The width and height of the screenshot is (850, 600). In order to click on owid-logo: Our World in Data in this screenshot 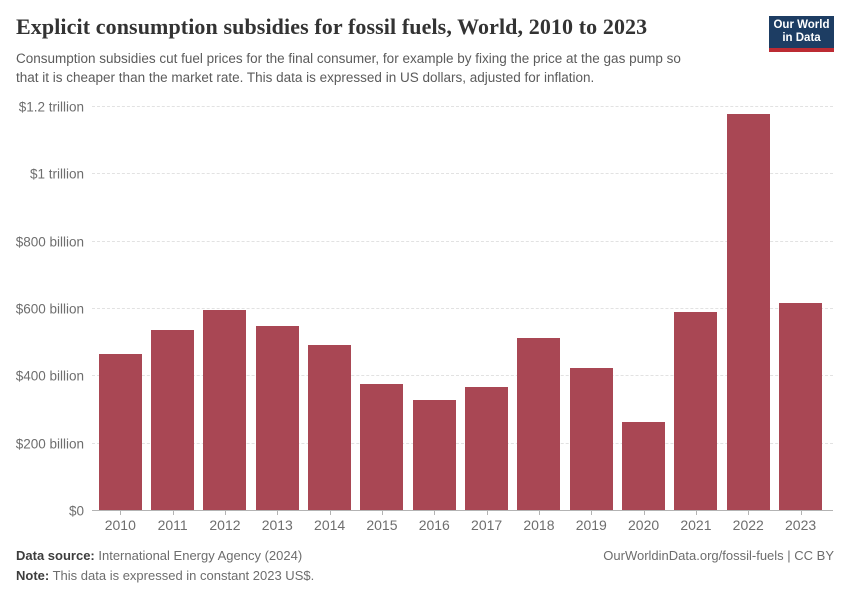, I will do `click(801, 34)`.